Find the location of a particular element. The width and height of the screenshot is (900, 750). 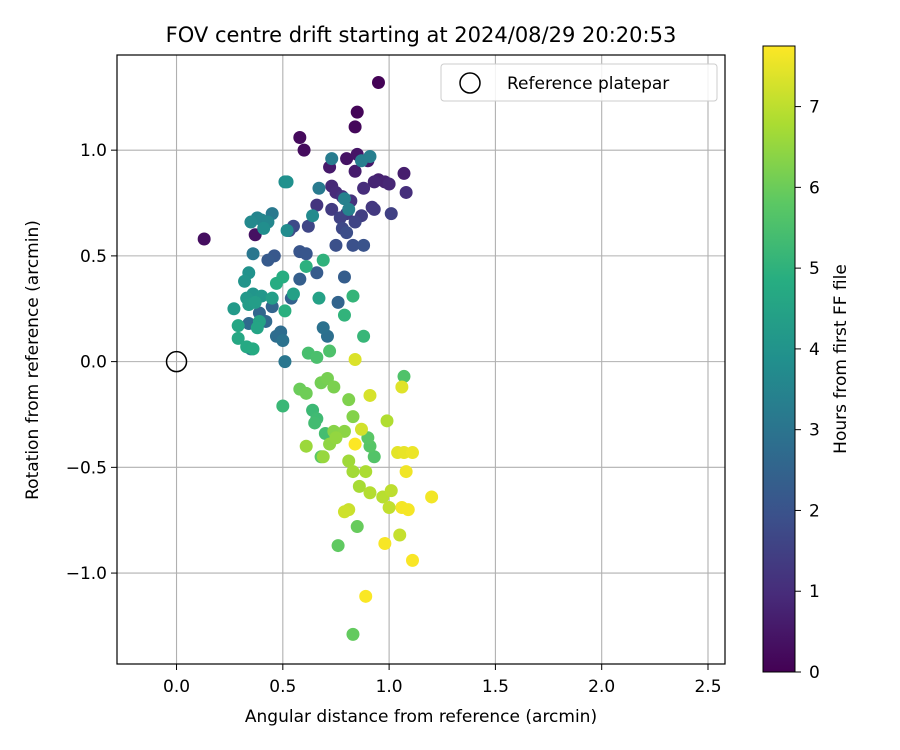

x-tick-label: 2.0 is located at coordinates (601, 687).